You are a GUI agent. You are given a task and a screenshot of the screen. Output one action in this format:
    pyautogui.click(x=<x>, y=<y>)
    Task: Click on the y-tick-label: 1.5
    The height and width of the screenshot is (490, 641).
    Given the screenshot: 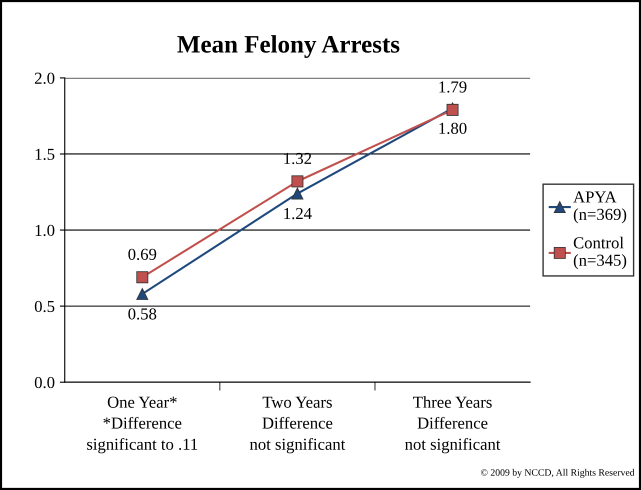 What is the action you would take?
    pyautogui.click(x=45, y=154)
    